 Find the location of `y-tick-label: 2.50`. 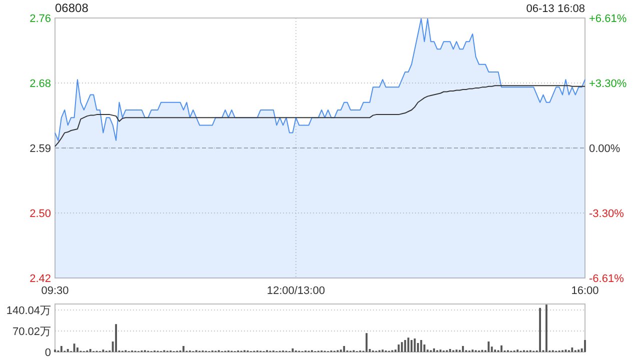

y-tick-label: 2.50 is located at coordinates (40, 214).